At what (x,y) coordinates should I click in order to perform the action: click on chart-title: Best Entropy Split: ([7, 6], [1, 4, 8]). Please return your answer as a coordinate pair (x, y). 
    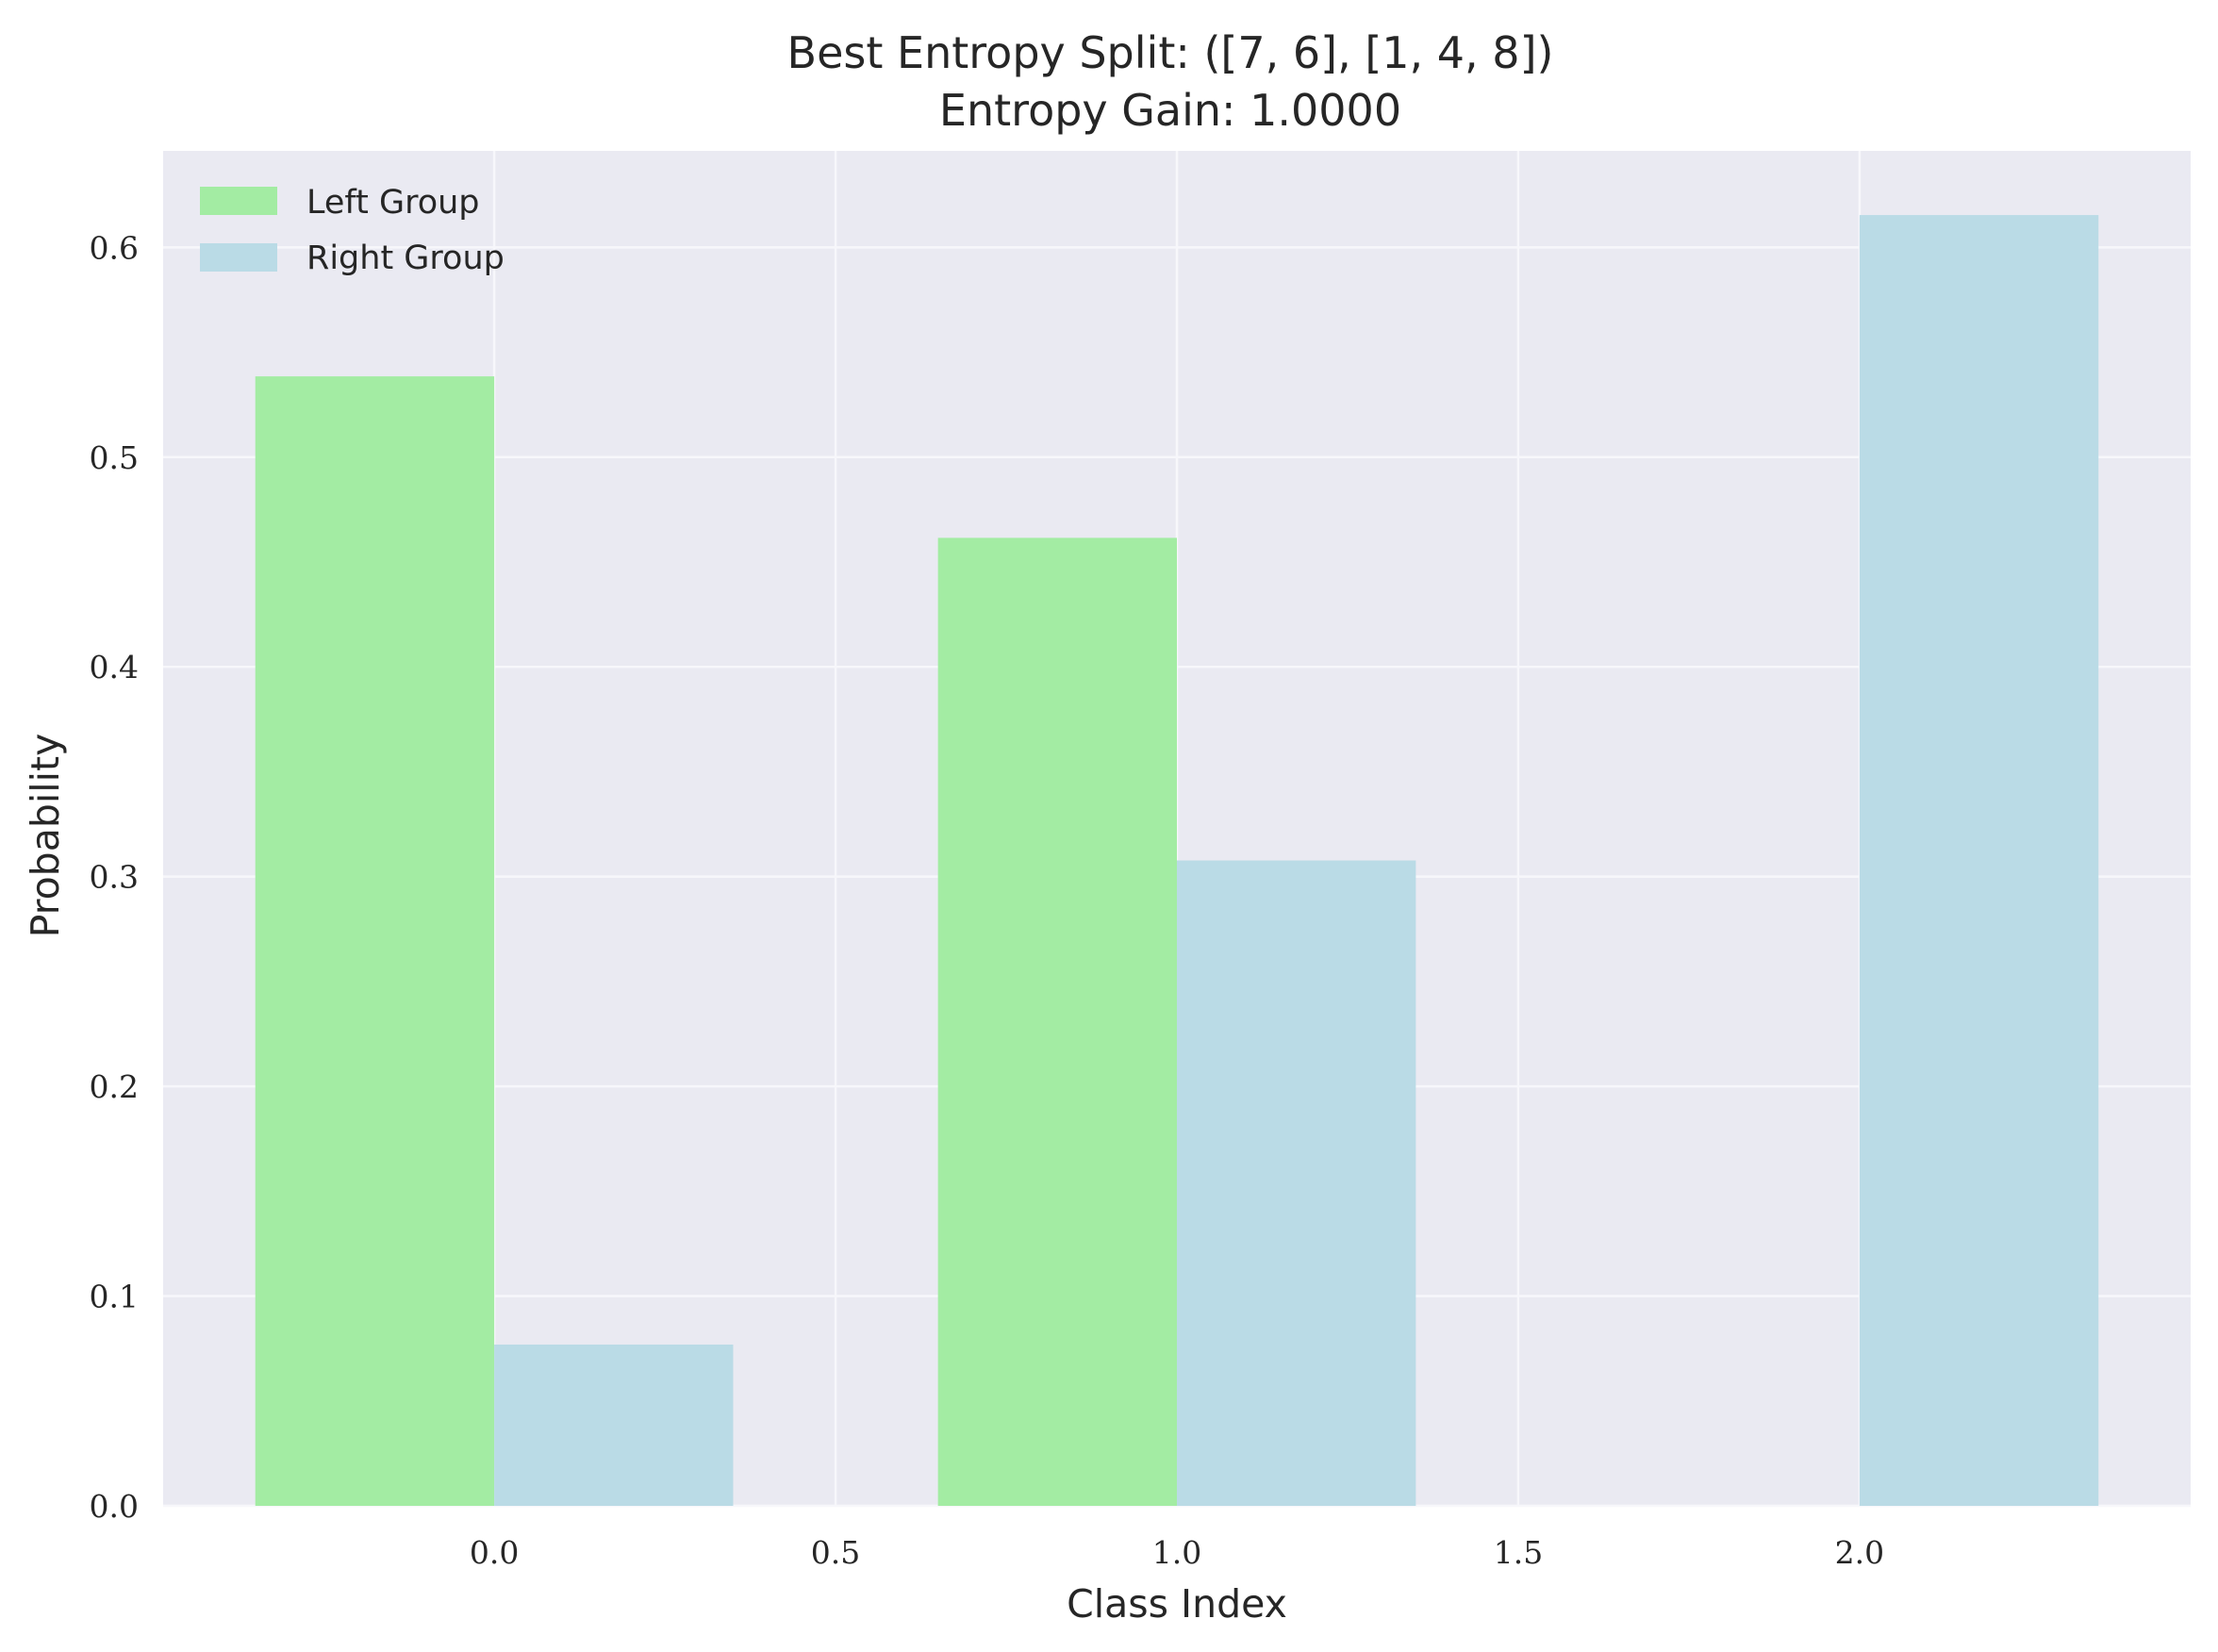
    Looking at the image, I should click on (1170, 52).